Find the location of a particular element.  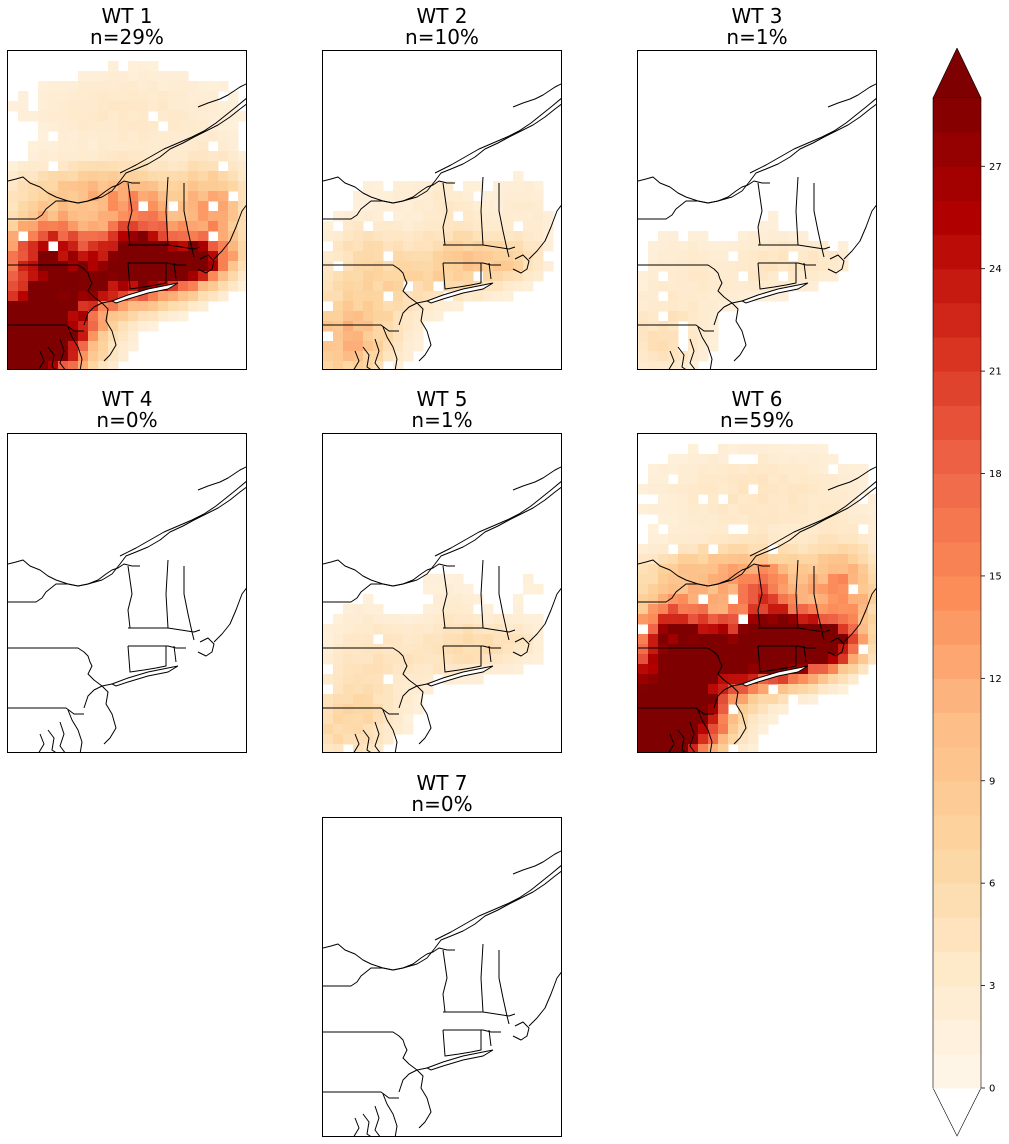

panel-title: WT 2 is located at coordinates (442, 16).